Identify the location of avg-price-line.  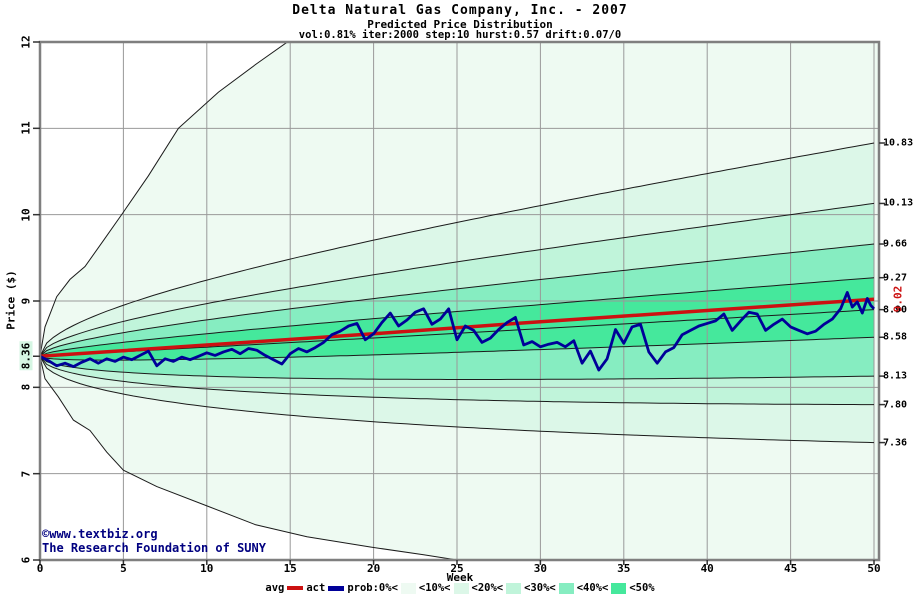
(457, 328).